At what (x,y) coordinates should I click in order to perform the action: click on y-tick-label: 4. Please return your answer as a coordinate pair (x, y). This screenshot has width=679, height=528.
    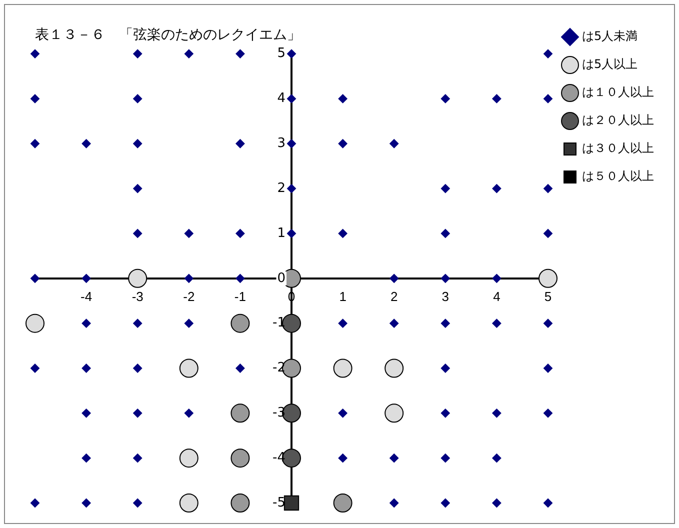
    Looking at the image, I should click on (281, 98).